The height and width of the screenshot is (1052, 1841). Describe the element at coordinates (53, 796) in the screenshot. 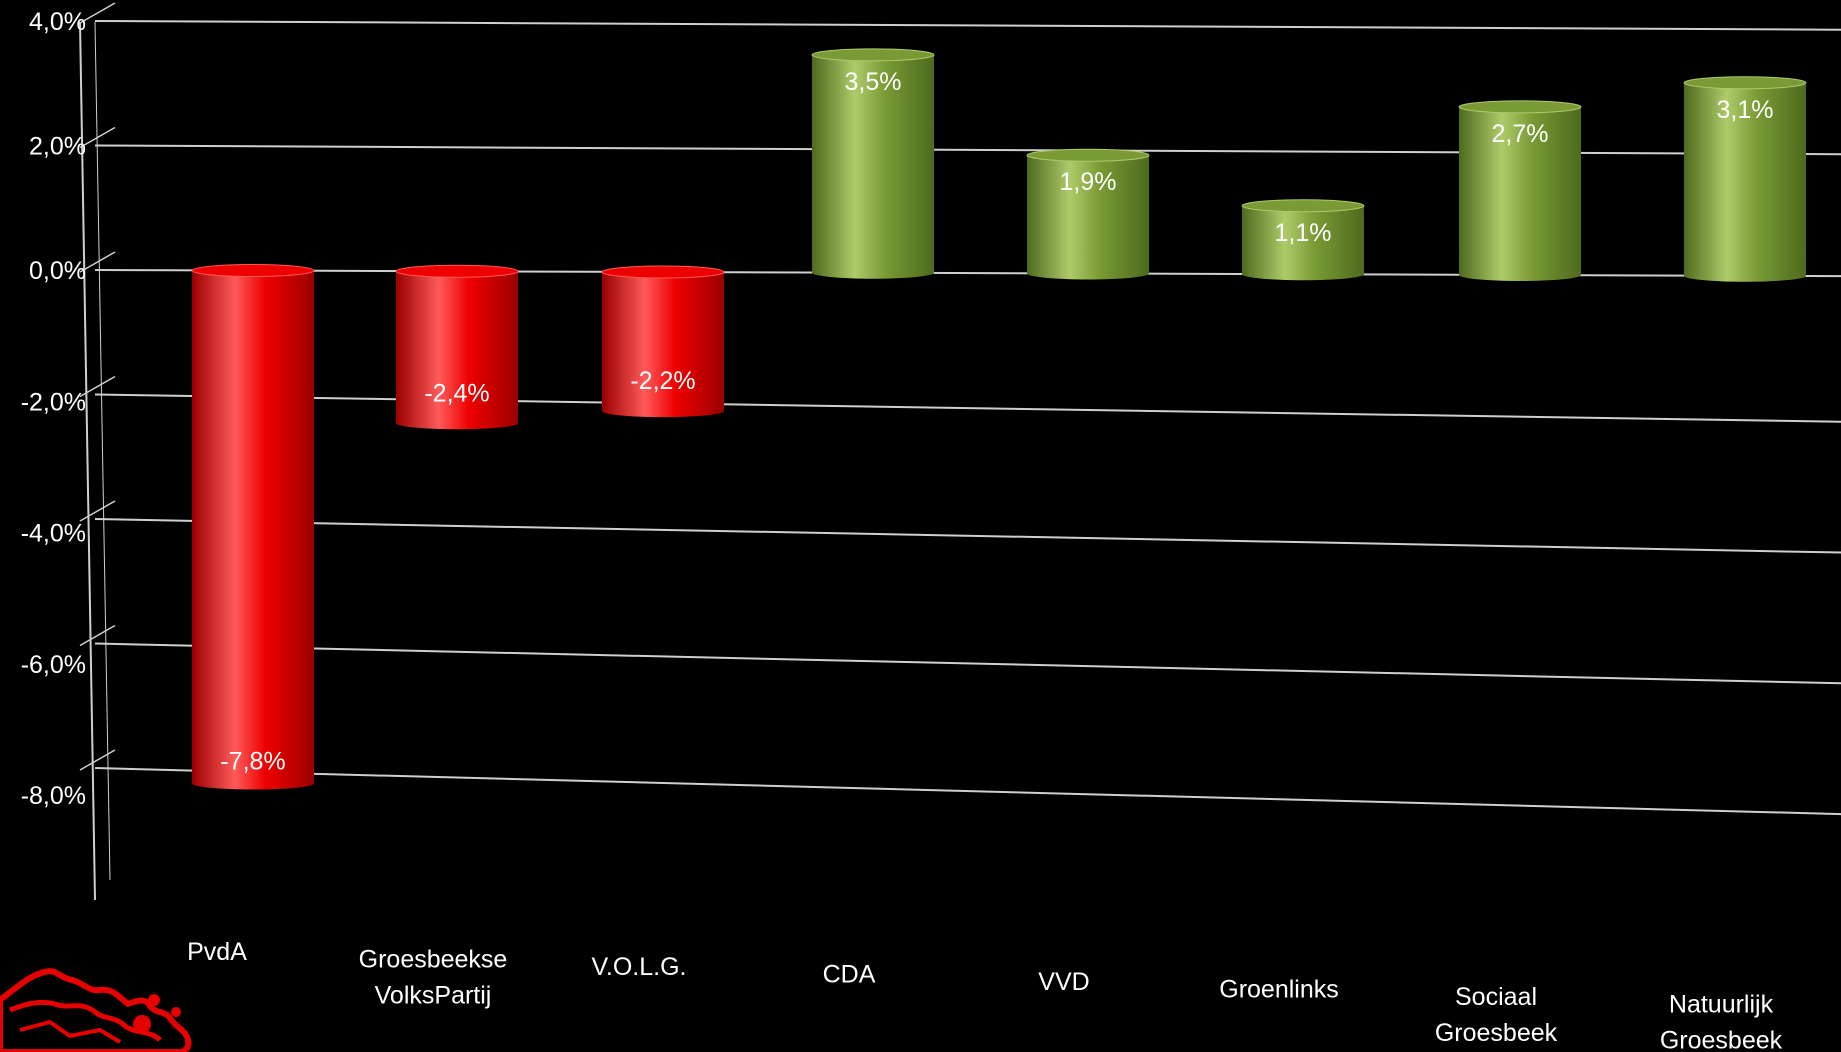

I see `y-tick-label: -8,0%` at that location.